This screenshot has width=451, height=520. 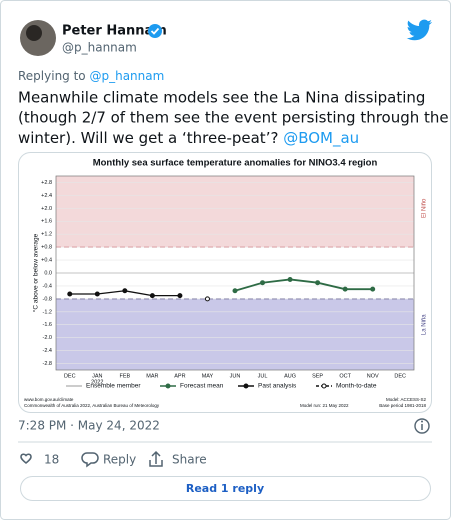 What do you see at coordinates (113, 386) in the screenshot?
I see `legend-label: Ensemble member` at bounding box center [113, 386].